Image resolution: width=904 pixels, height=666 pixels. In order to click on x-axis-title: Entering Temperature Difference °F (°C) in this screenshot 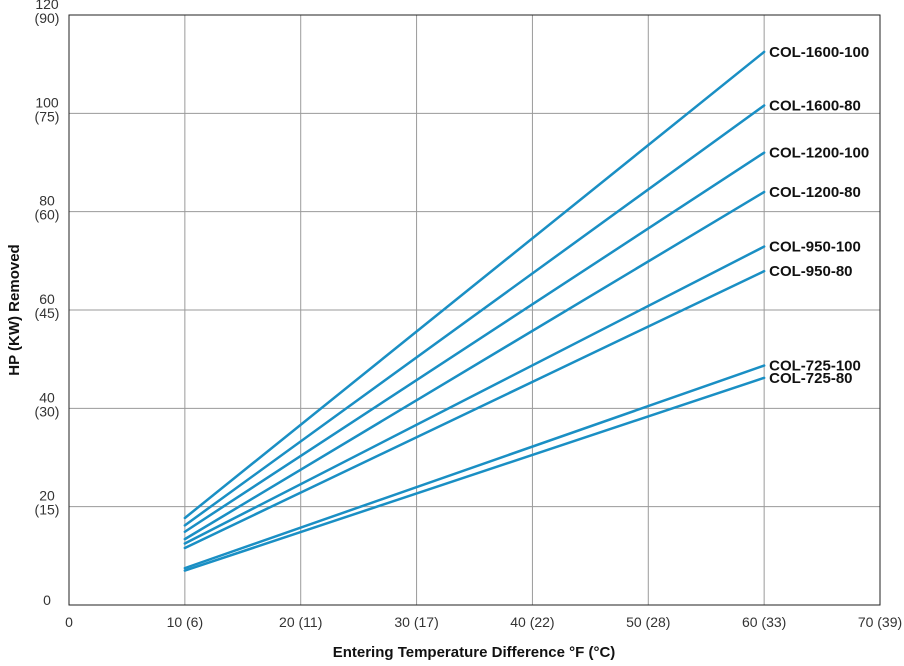, I will do `click(474, 652)`.